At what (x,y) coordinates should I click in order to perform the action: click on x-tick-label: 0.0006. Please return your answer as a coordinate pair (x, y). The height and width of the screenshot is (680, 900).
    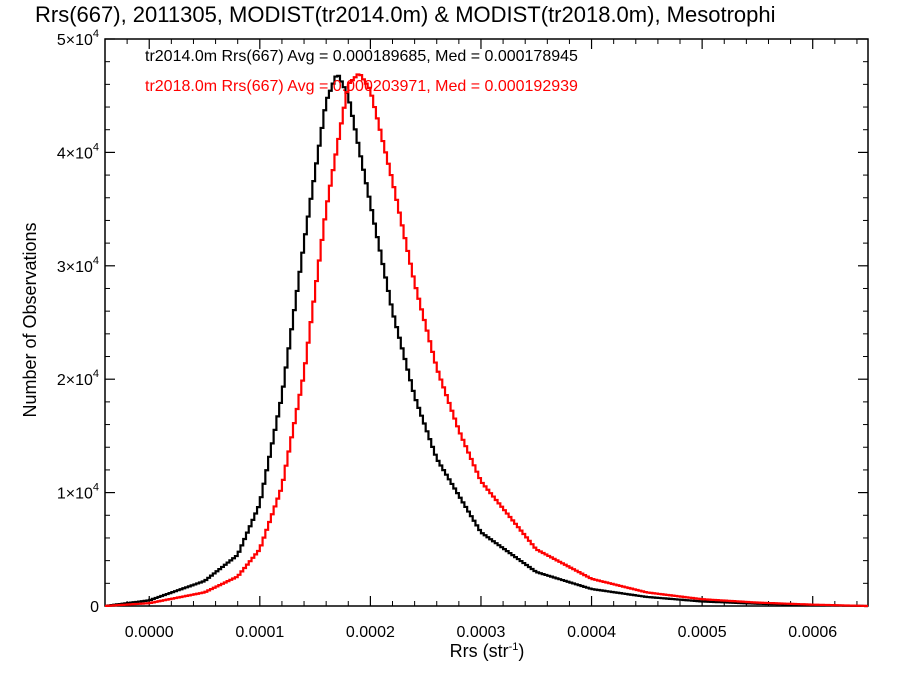
    Looking at the image, I should click on (812, 632).